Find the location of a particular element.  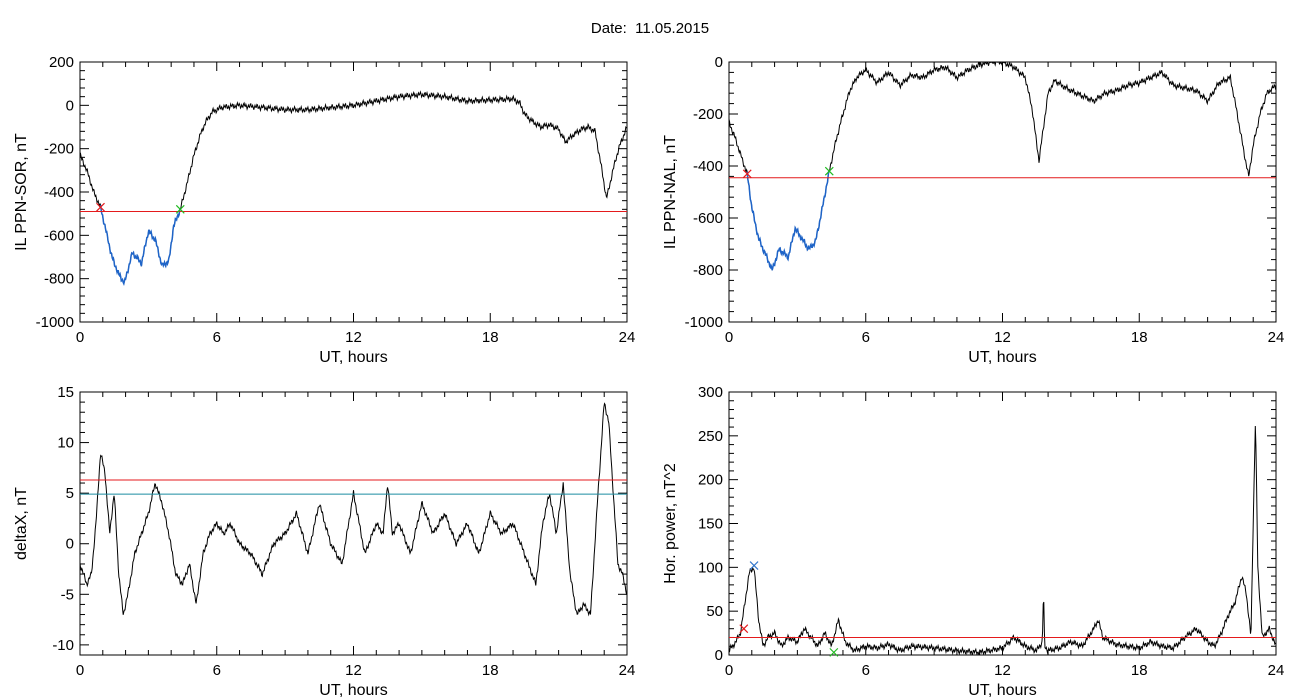

y-axis-label: deltaX, nT is located at coordinates (21, 523).